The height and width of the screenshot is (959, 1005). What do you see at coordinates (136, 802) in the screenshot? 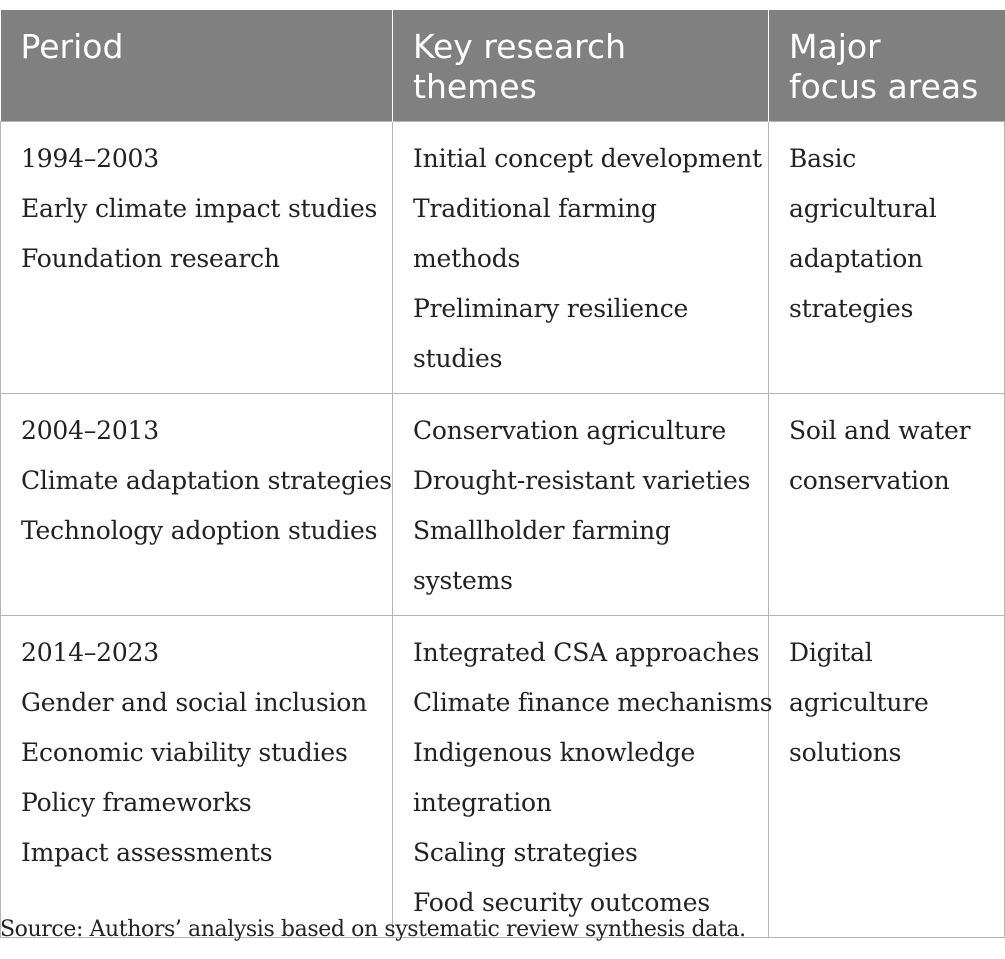
I see `cell-line: Policy frameworks` at bounding box center [136, 802].